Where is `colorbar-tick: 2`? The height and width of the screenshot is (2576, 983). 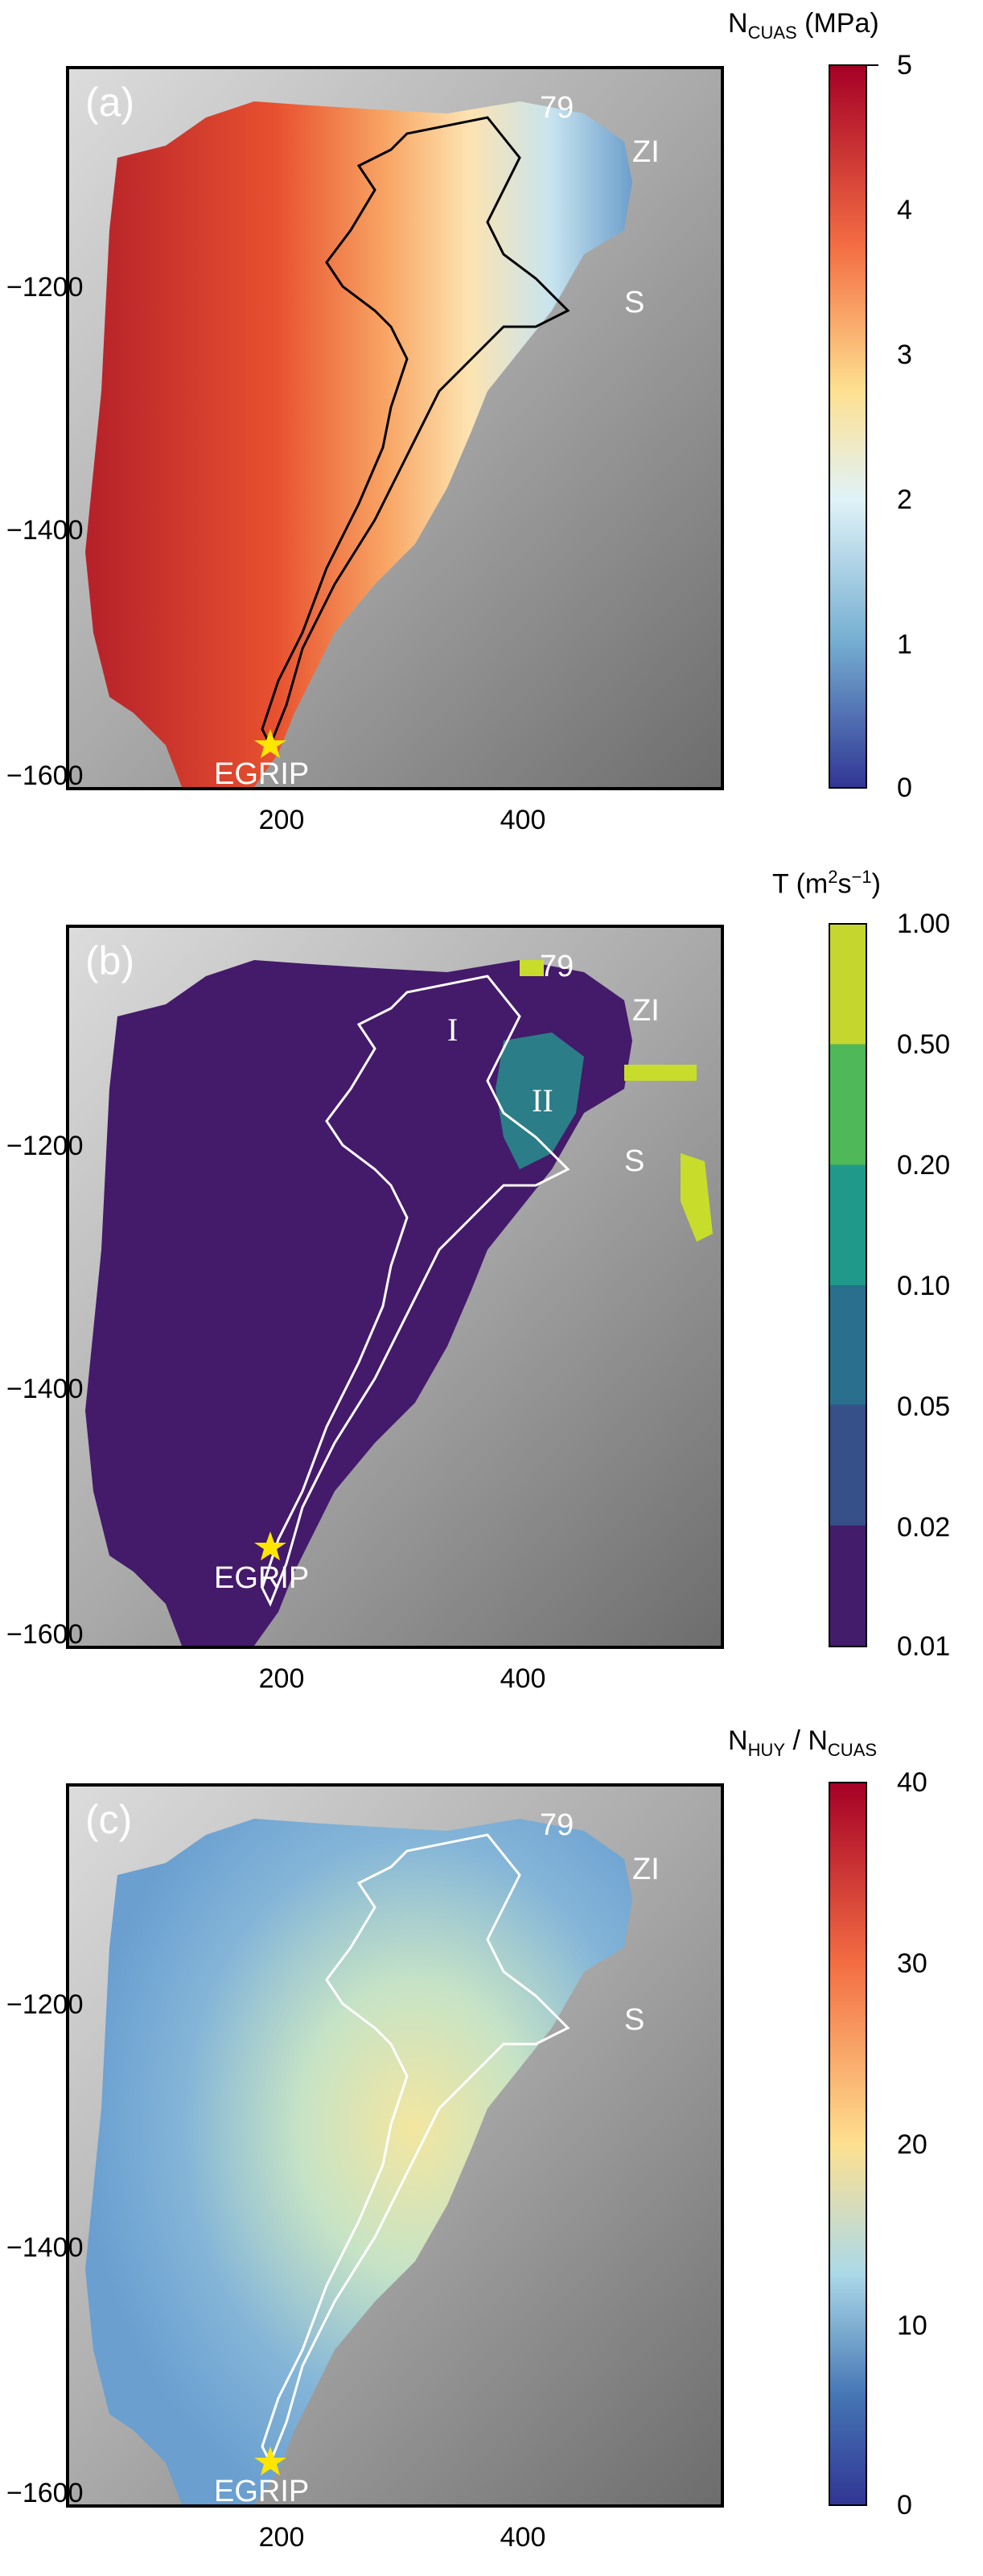
colorbar-tick: 2 is located at coordinates (904, 499).